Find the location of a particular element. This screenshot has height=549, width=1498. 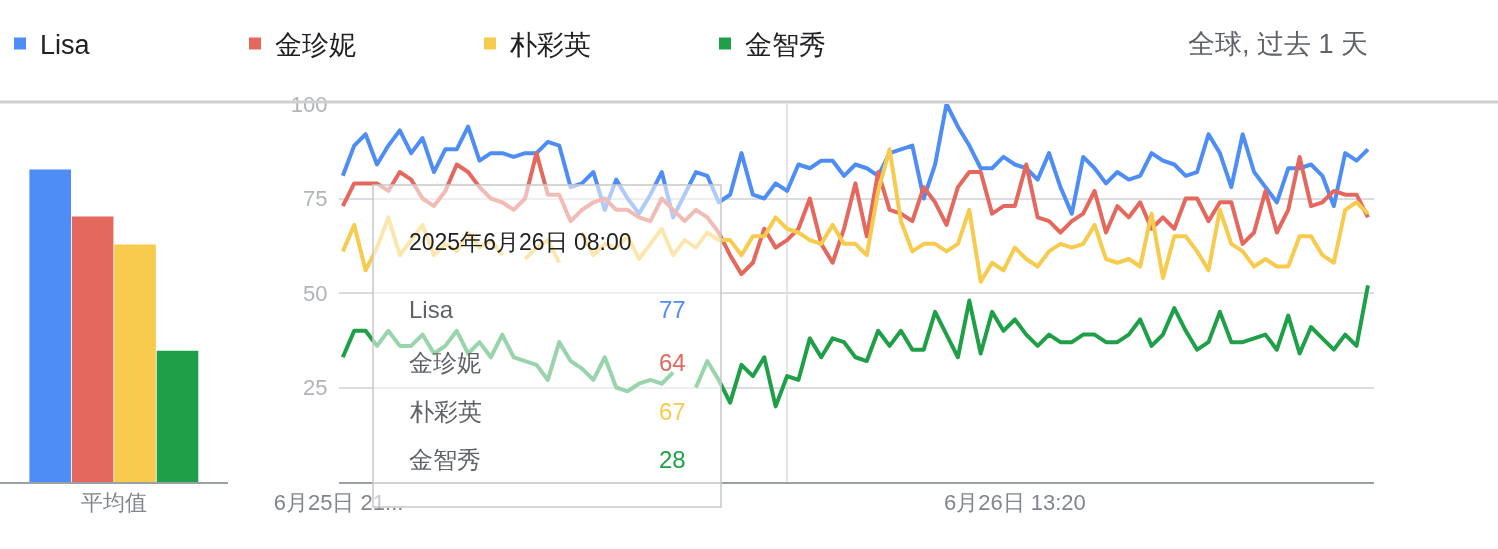

annotation: 77 is located at coordinates (672, 309).